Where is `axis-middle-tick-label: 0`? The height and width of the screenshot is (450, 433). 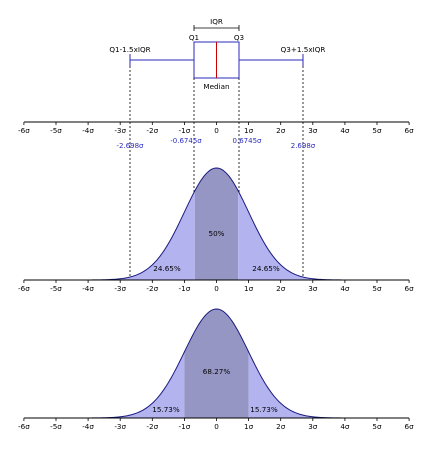 axis-middle-tick-label: 0 is located at coordinates (216, 288).